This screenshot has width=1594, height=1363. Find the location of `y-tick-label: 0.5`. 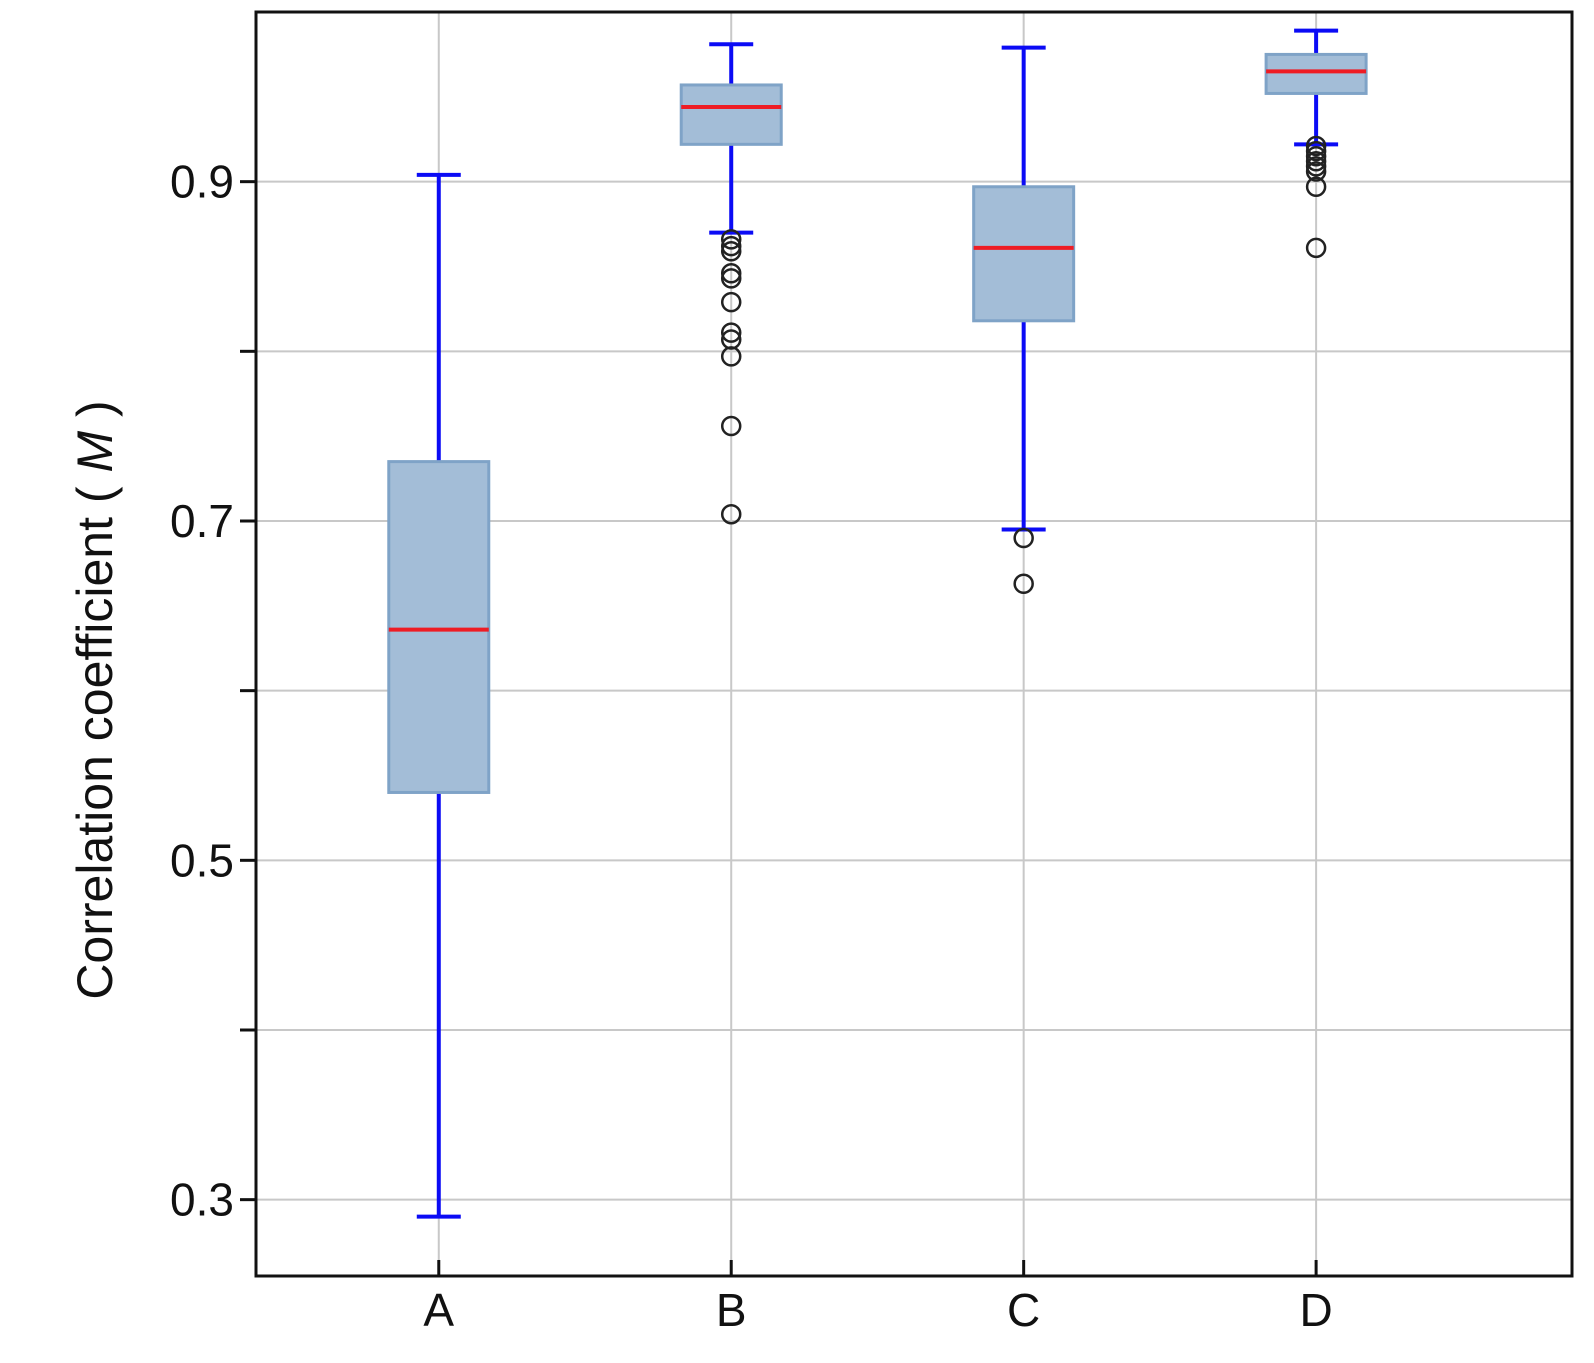

y-tick-label: 0.5 is located at coordinates (202, 860).